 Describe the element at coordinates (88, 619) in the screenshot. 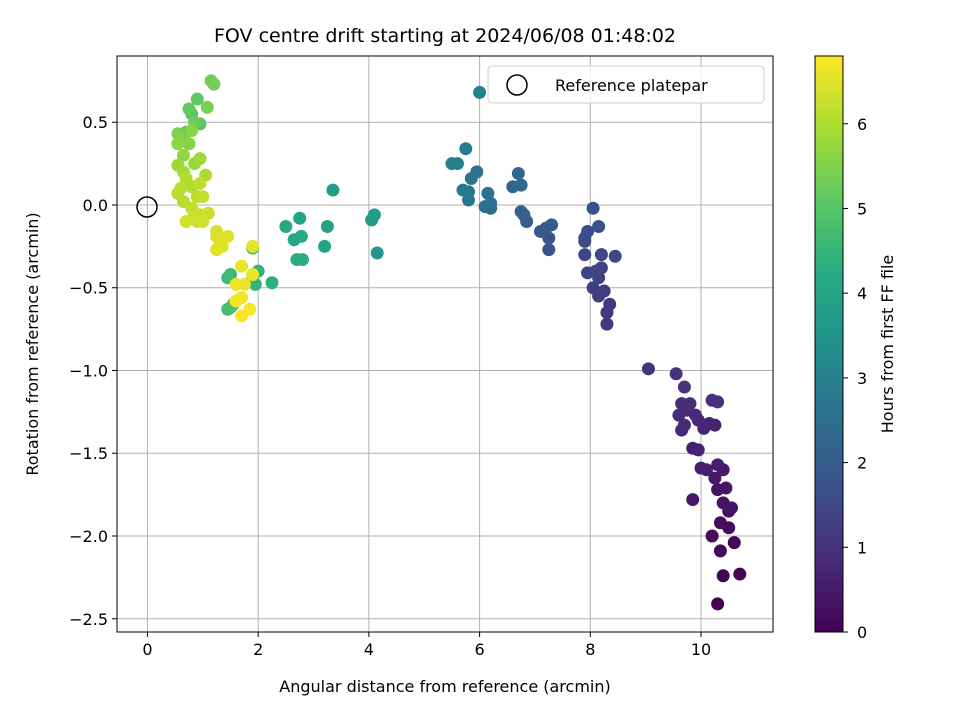

I see `y-tick-label: −2.5` at that location.